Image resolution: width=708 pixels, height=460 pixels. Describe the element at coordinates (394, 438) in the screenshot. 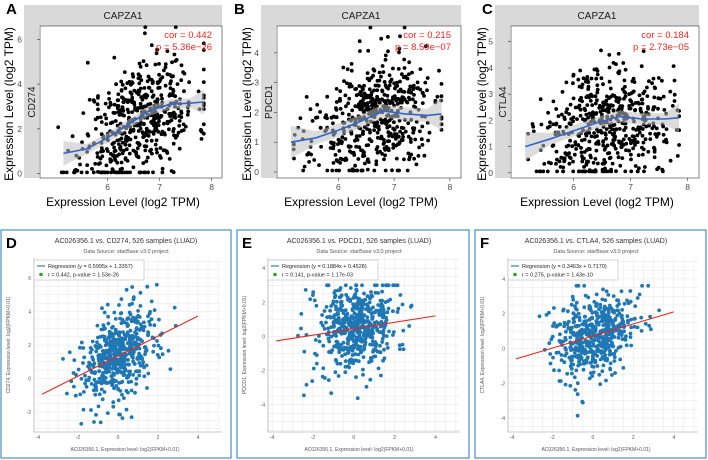

I see `x-tick-label: 2` at that location.